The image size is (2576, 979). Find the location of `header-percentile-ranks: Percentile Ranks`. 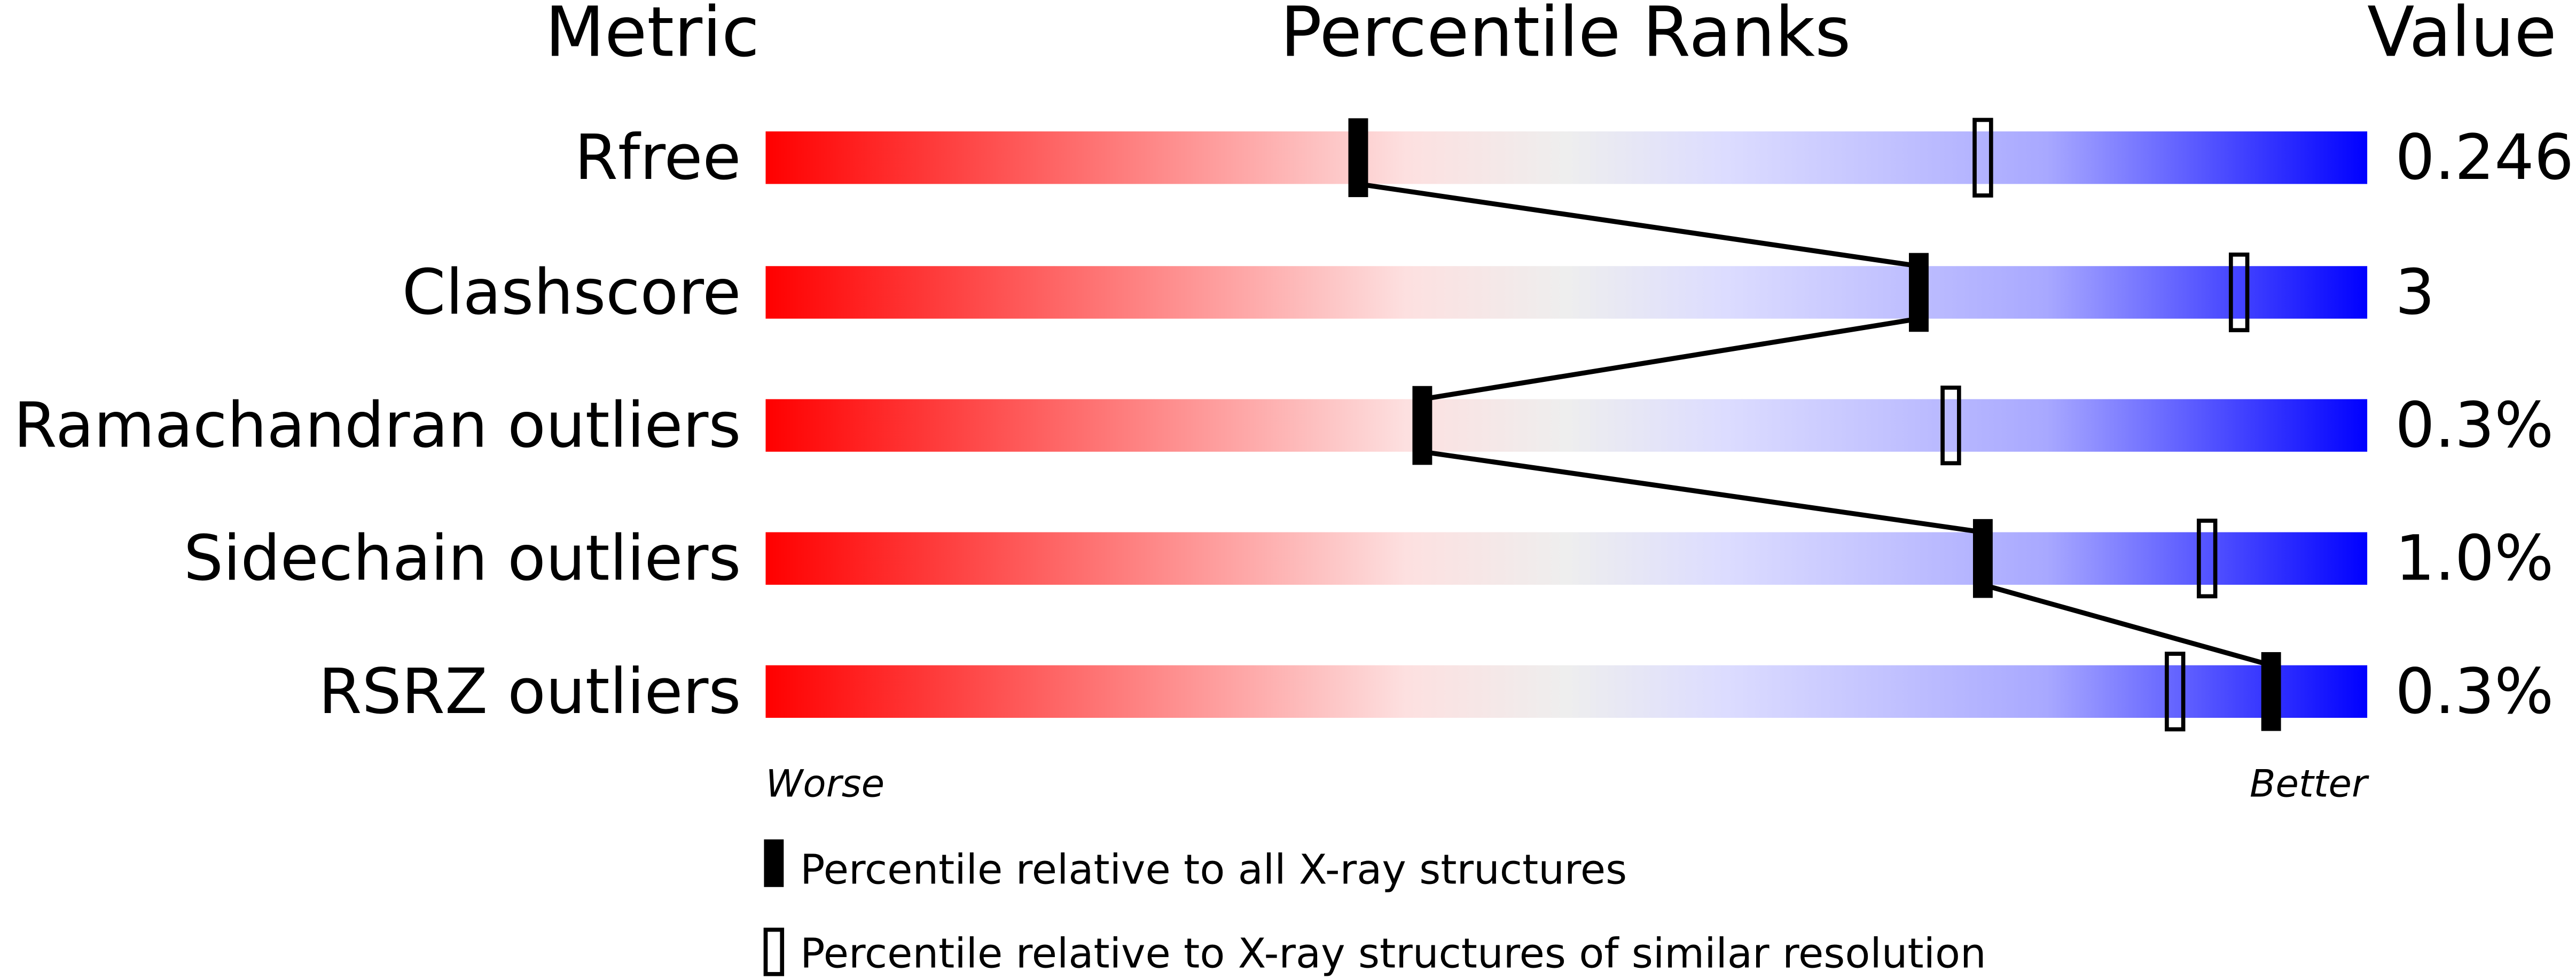

header-percentile-ranks: Percentile Ranks is located at coordinates (1565, 36).